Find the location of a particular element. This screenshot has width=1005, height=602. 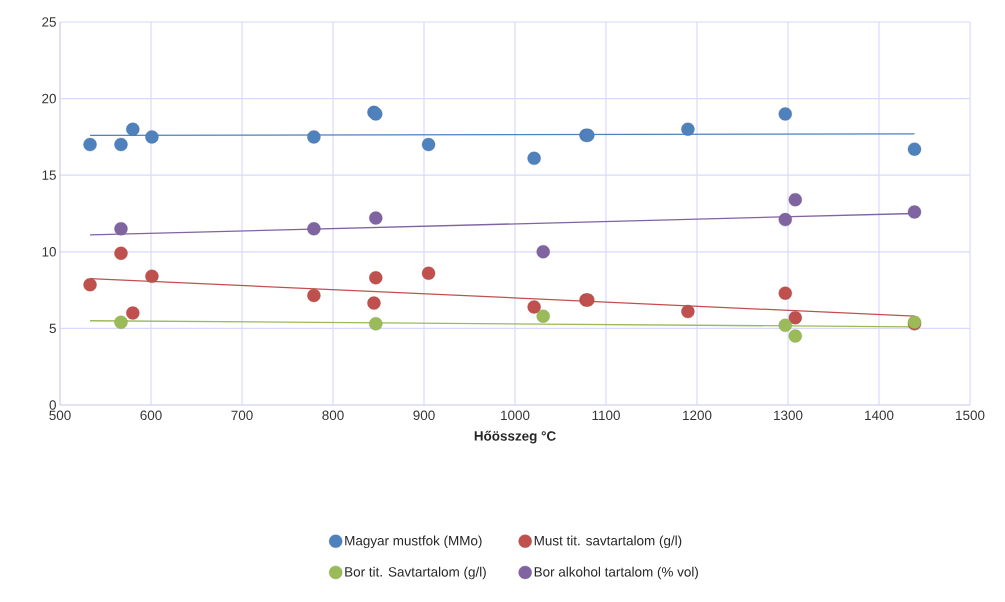

x-tick-label: 1300 is located at coordinates (788, 415).